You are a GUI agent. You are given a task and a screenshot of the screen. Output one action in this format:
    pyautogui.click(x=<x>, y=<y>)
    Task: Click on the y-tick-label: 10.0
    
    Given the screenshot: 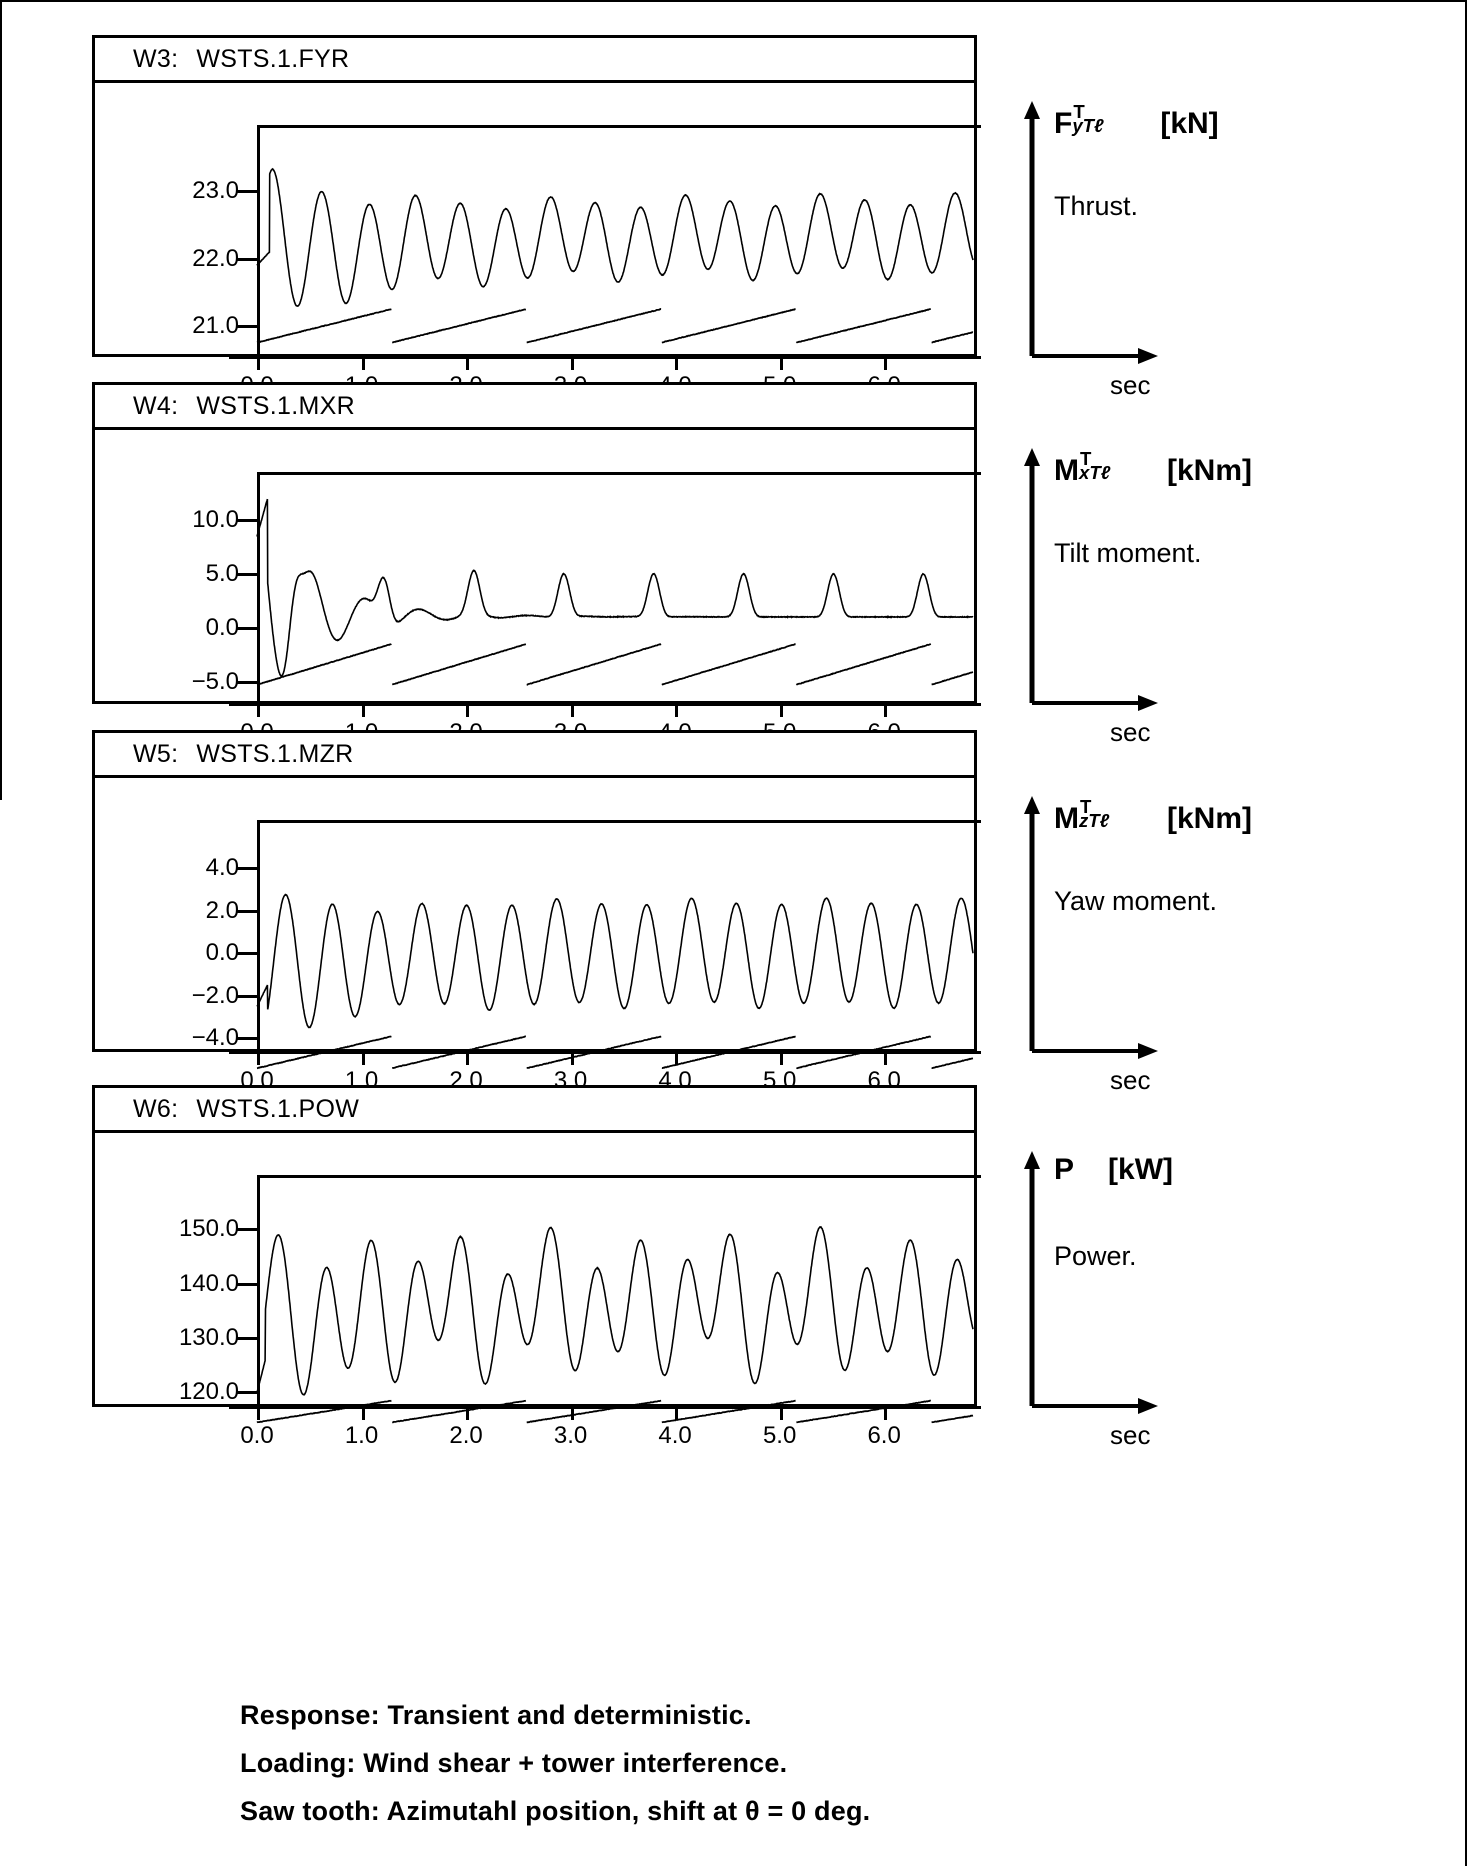 What is the action you would take?
    pyautogui.click(x=215, y=520)
    